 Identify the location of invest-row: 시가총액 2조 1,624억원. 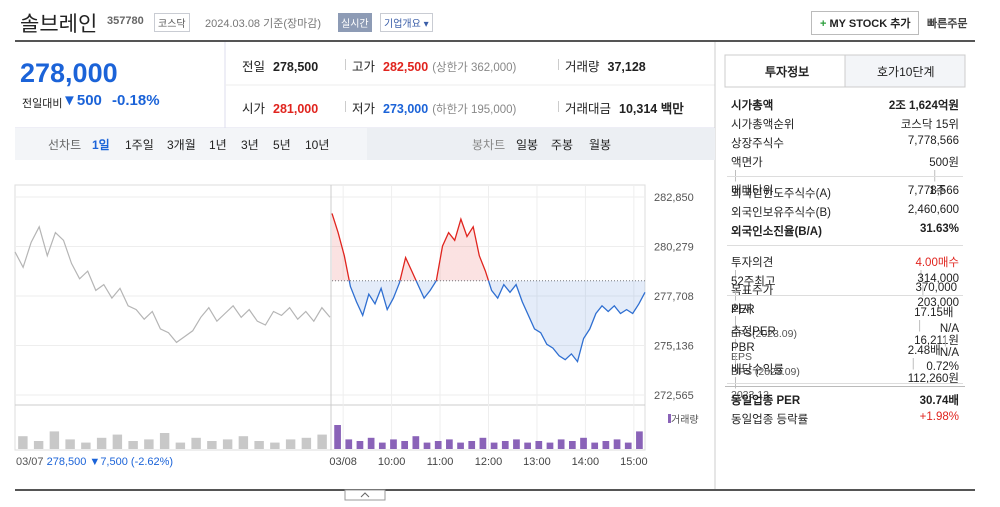
(845, 106).